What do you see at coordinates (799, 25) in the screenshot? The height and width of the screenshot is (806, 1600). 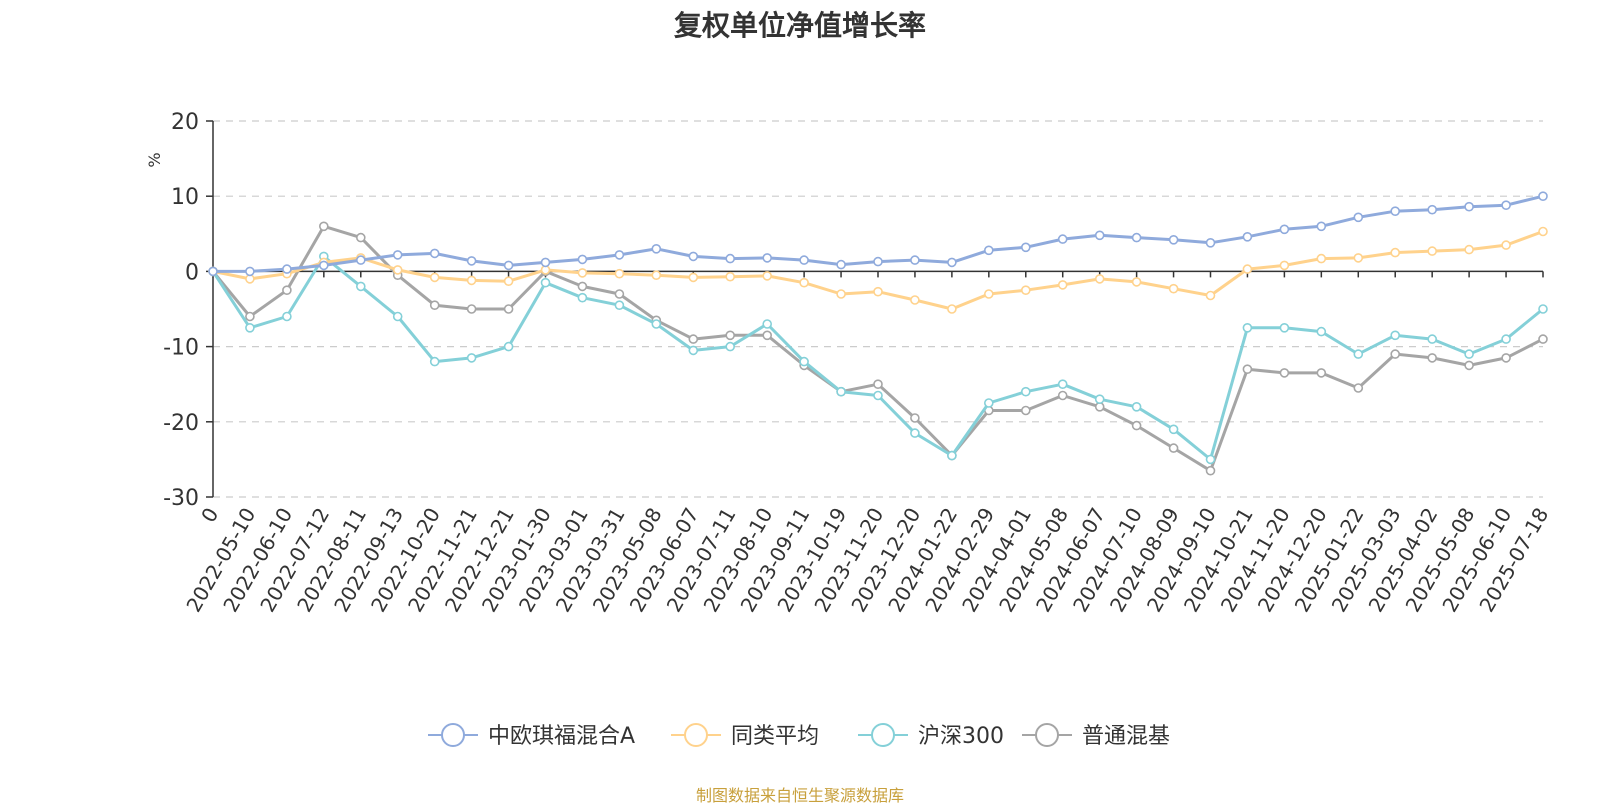 I see `chart-title: 复权单位净值增长率` at bounding box center [799, 25].